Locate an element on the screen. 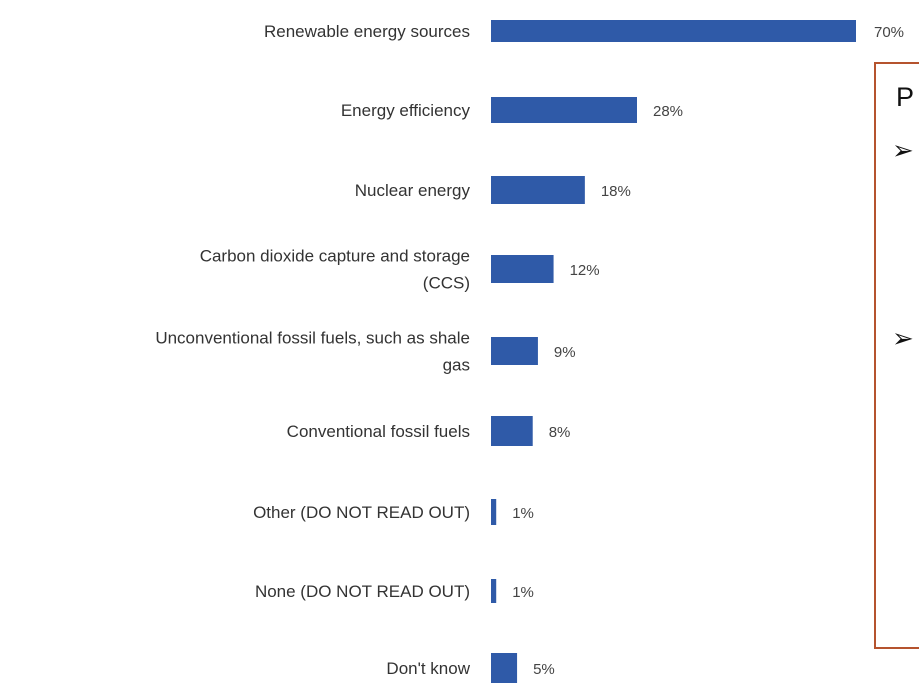  category-label: Energy efficiency is located at coordinates (406, 110).